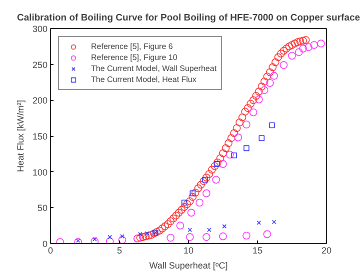  Describe the element at coordinates (326, 251) in the screenshot. I see `x-tick-label: 20` at that location.